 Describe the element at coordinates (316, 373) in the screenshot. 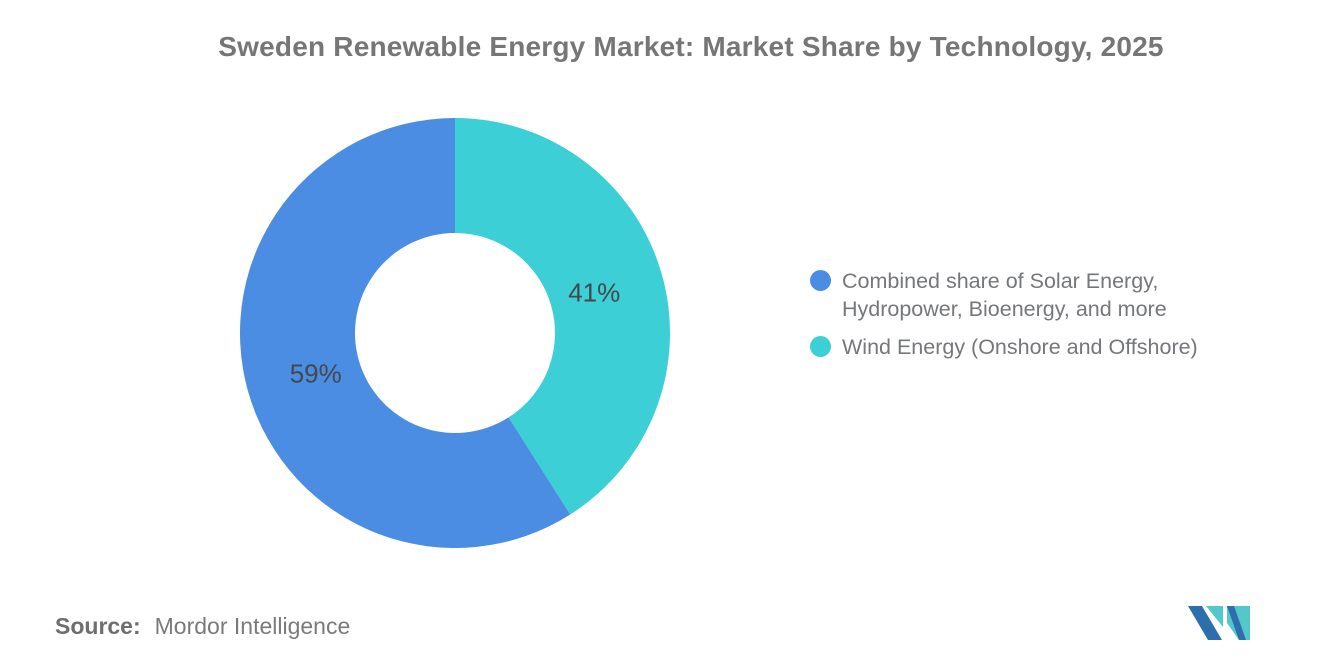

I see `slice-value-label: 59%` at that location.